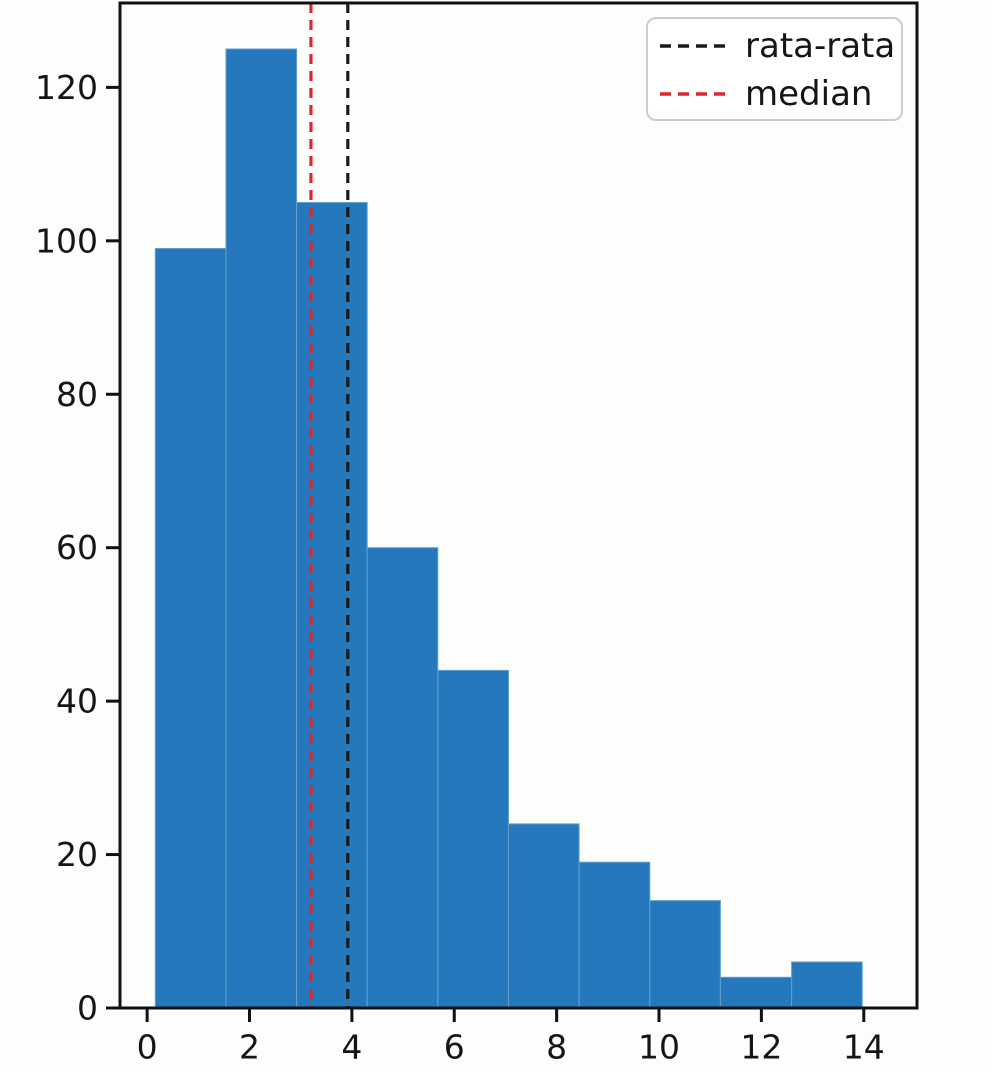 This screenshot has width=992, height=1076. What do you see at coordinates (77, 854) in the screenshot?
I see `y-tick-label: 20` at bounding box center [77, 854].